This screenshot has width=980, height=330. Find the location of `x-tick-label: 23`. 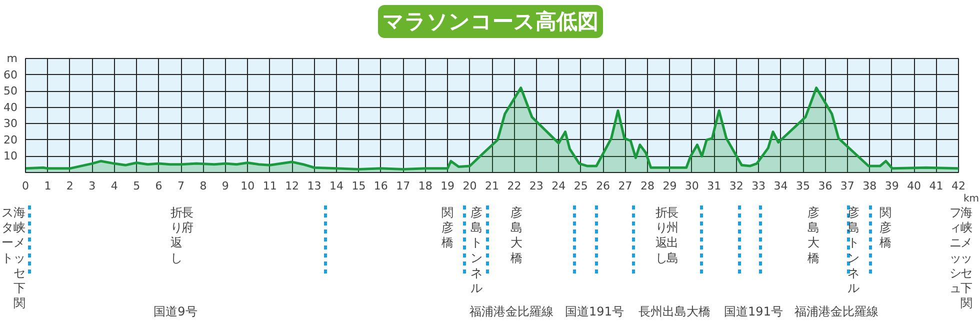

x-tick-label: 23 is located at coordinates (536, 186).